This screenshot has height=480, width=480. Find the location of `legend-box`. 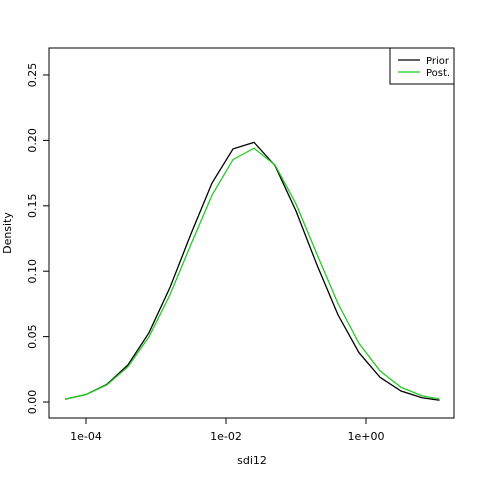

legend-box is located at coordinates (422, 66).